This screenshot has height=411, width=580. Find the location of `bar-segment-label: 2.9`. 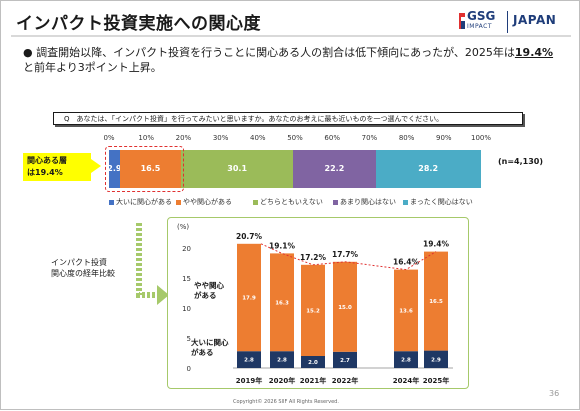

bar-segment-label: 2.9 is located at coordinates (114, 168).